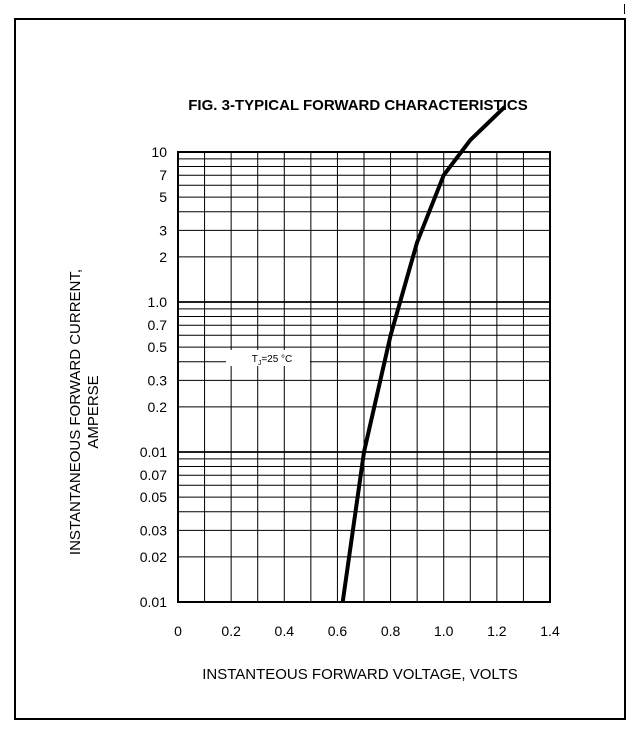  I want to click on corner-mark, so click(624, 9).